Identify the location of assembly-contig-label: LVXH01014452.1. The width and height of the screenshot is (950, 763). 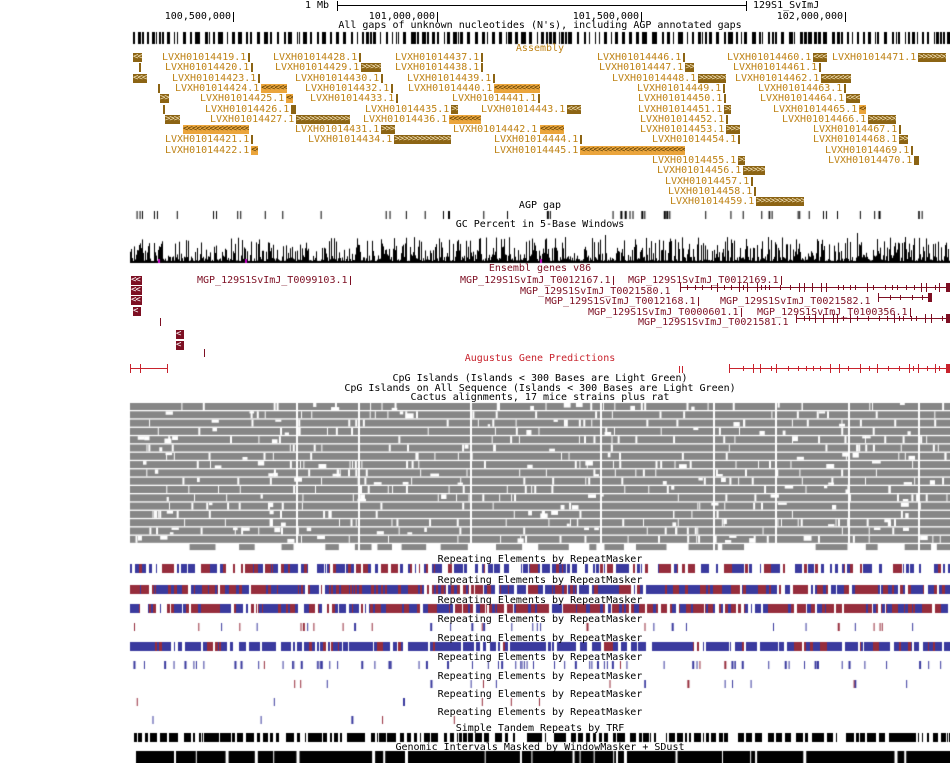
(682, 119).